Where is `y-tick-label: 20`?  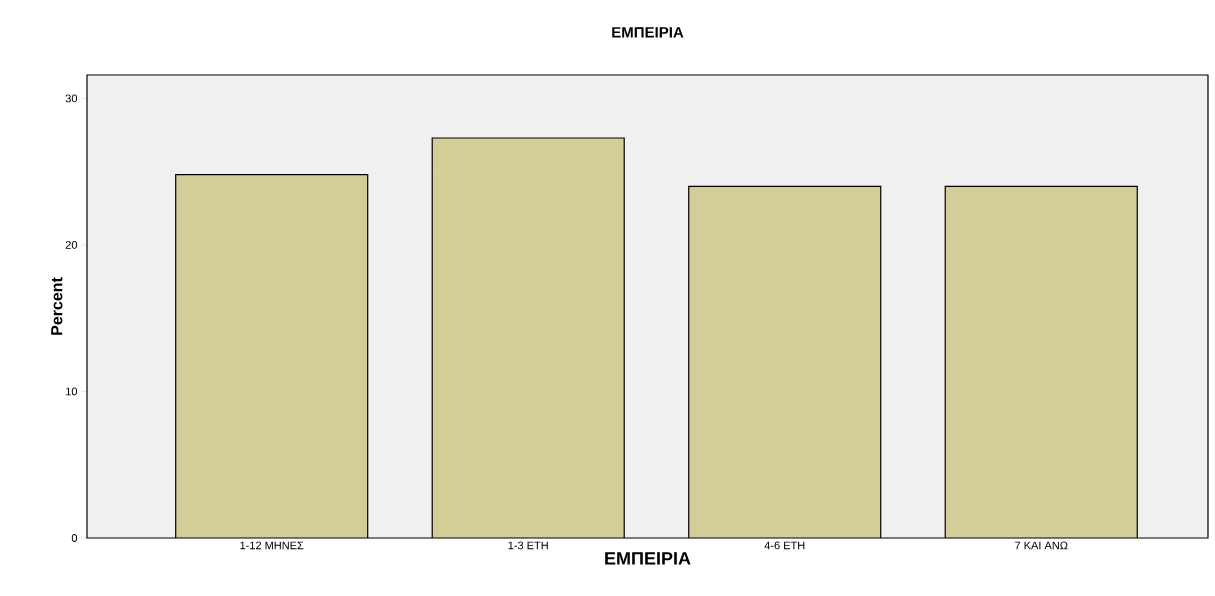 y-tick-label: 20 is located at coordinates (71, 245).